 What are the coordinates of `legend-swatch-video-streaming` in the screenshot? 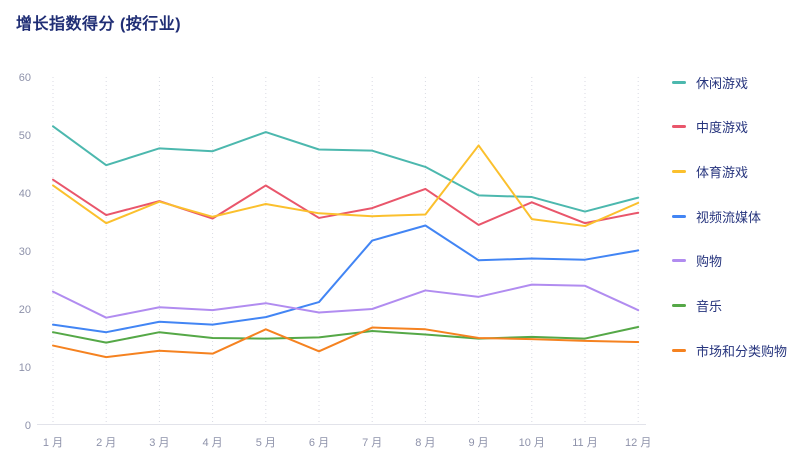 It's located at (679, 216).